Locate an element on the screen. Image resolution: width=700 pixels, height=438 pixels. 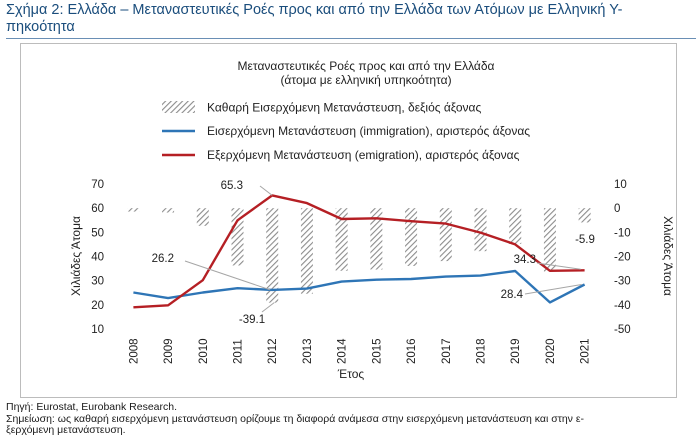
y-tick-right--50: -50 is located at coordinates (622, 330).